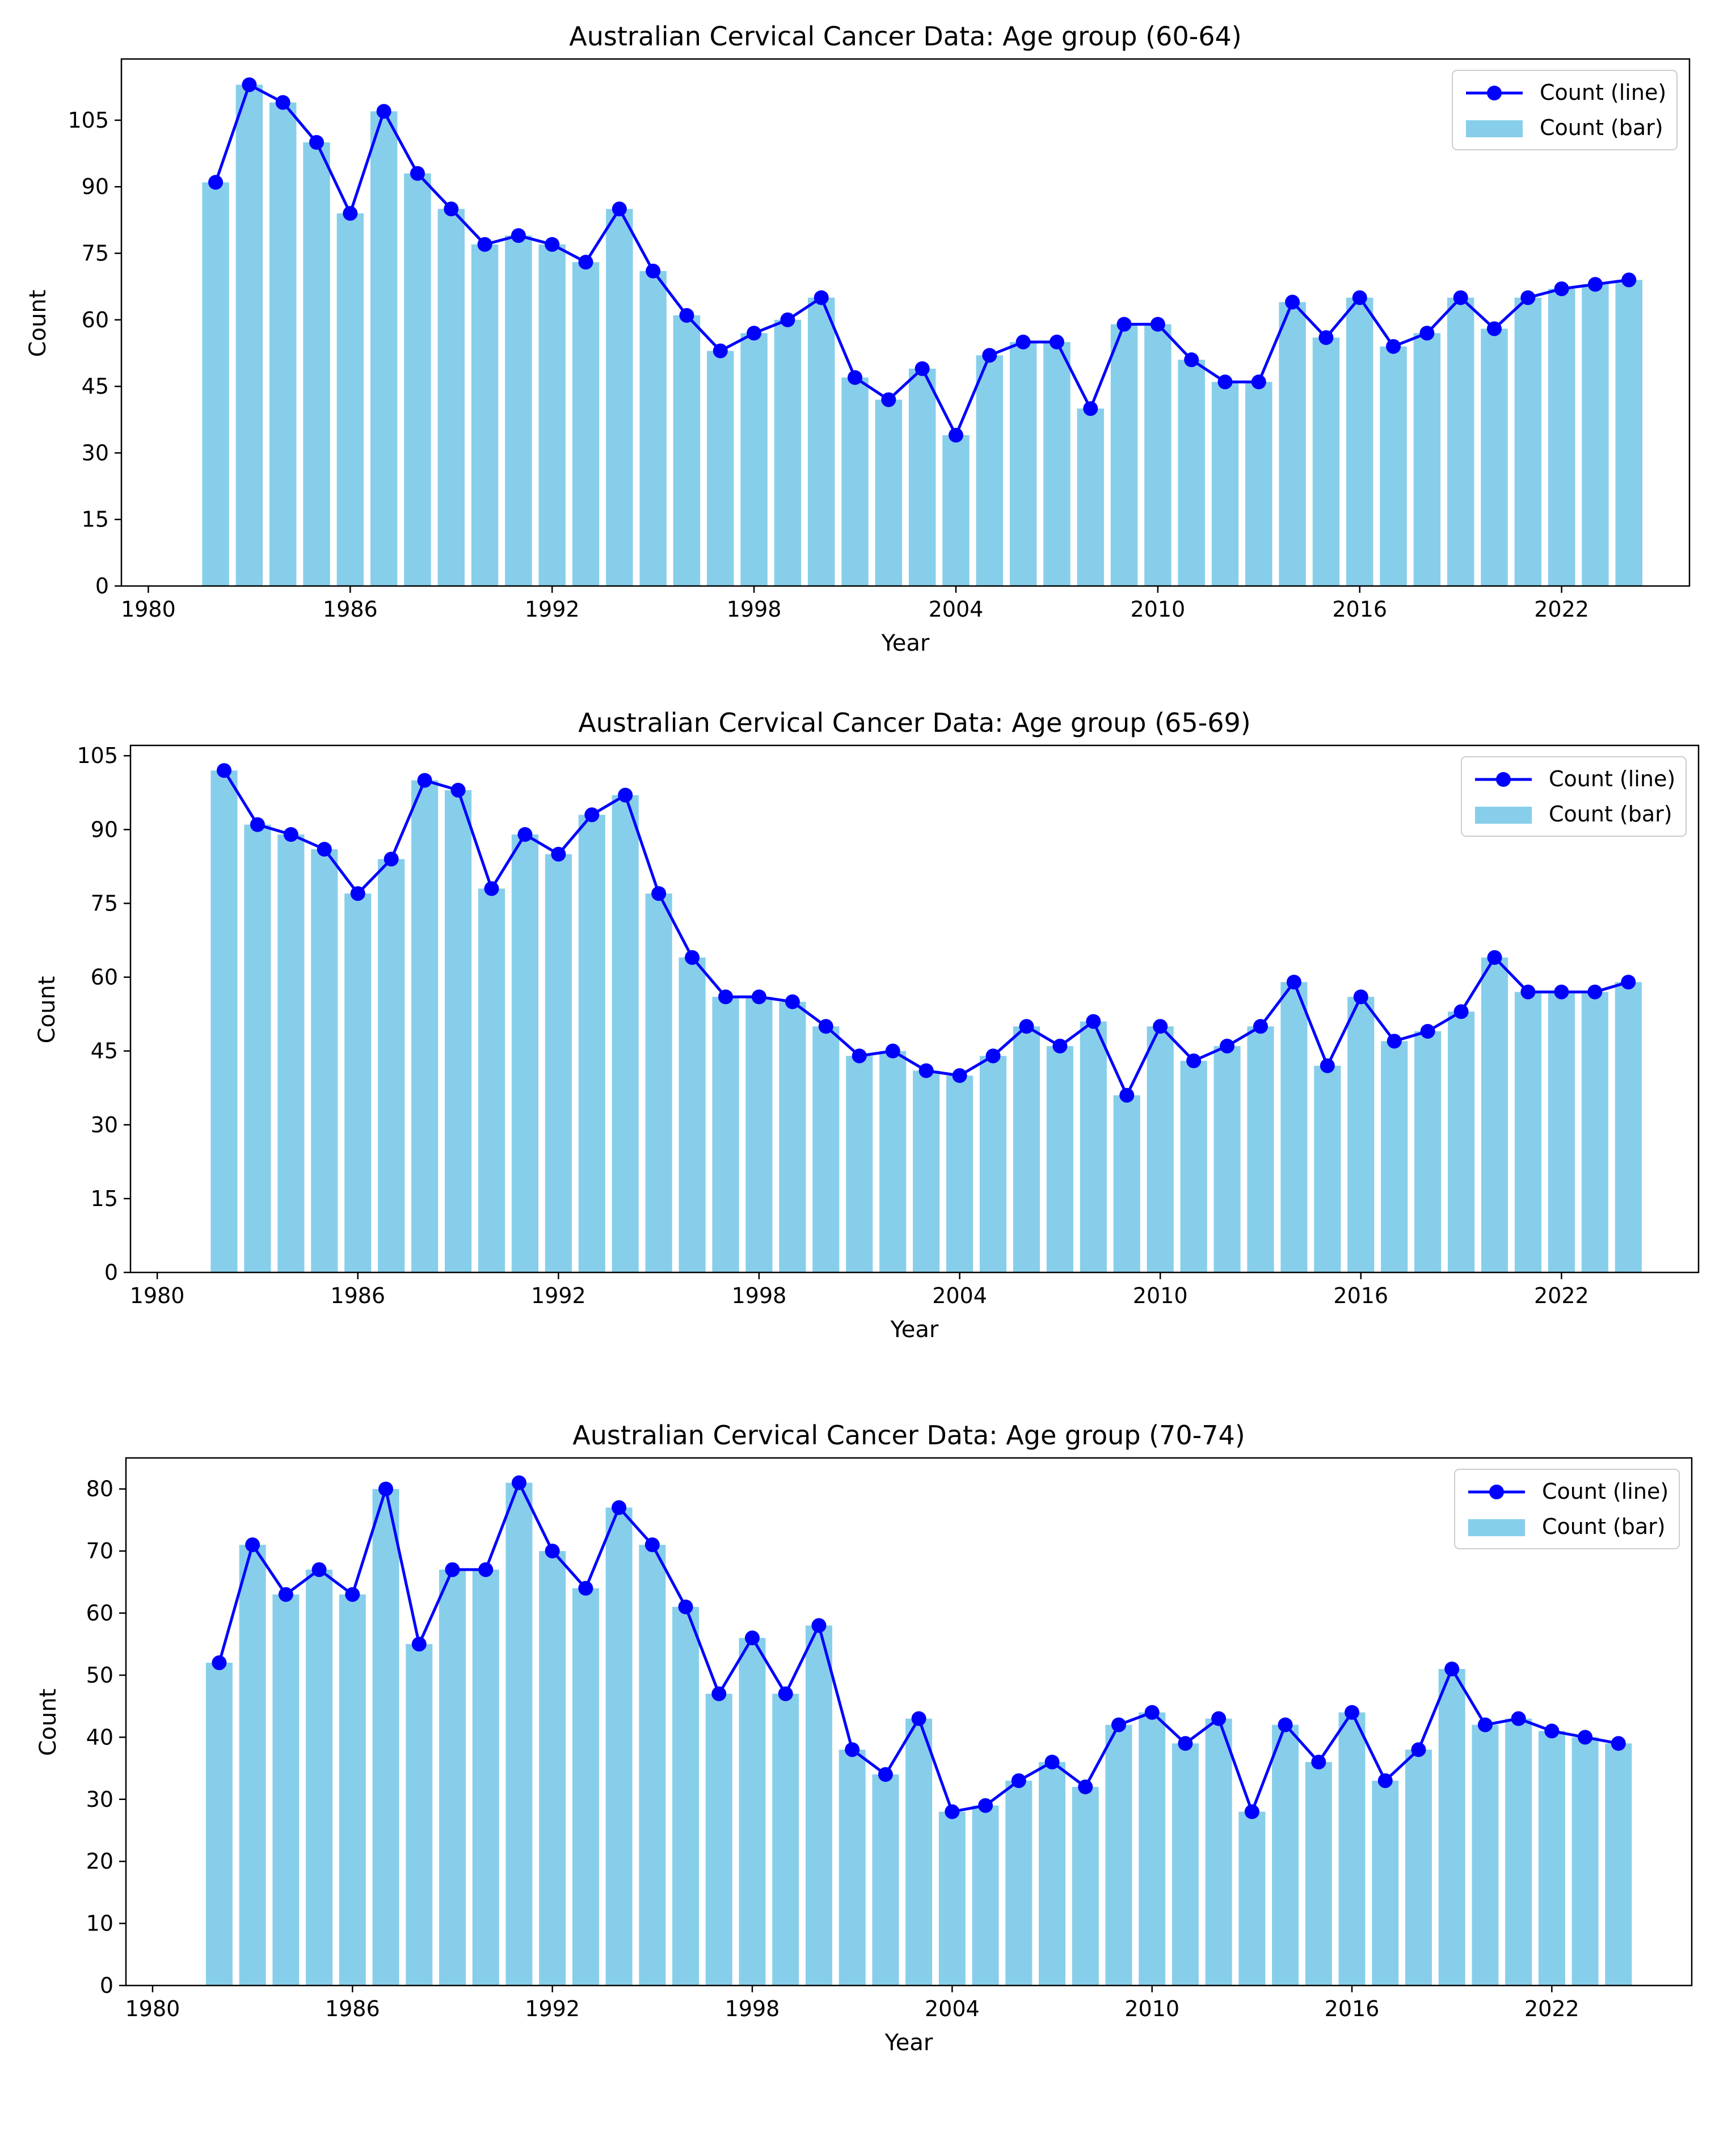 The height and width of the screenshot is (2133, 1736). Describe the element at coordinates (759, 1295) in the screenshot. I see `x-tick-label-1998: 1998` at that location.